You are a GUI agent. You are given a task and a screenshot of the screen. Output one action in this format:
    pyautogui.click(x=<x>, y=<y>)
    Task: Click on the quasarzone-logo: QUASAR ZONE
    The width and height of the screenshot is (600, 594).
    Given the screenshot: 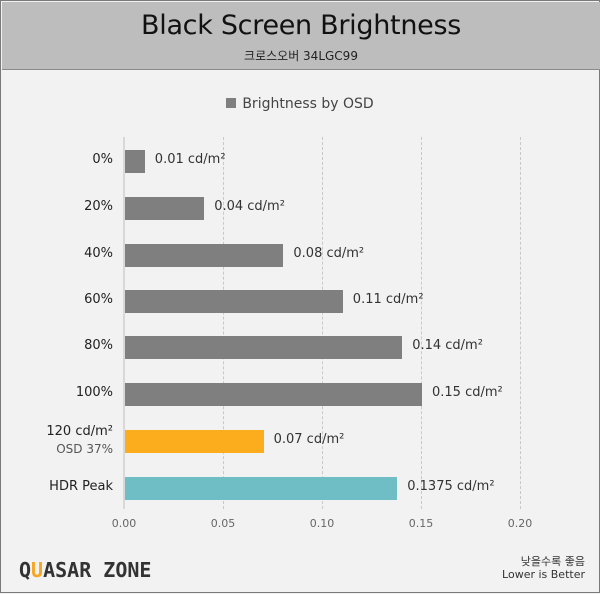 What is the action you would take?
    pyautogui.click(x=85, y=570)
    